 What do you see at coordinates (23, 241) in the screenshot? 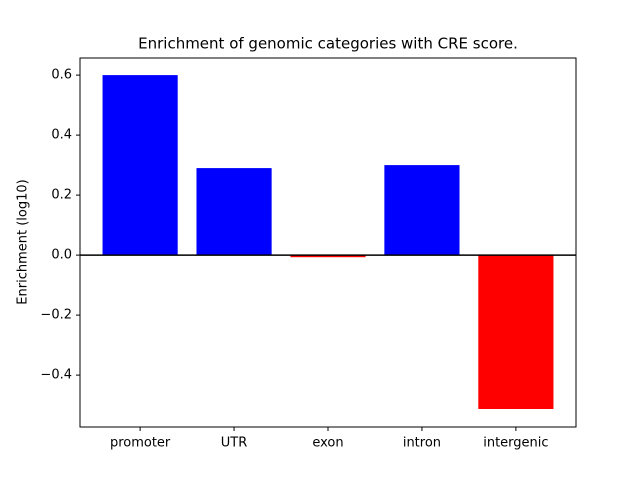
I see `y-axis-label: Enrichment (log10)` at bounding box center [23, 241].